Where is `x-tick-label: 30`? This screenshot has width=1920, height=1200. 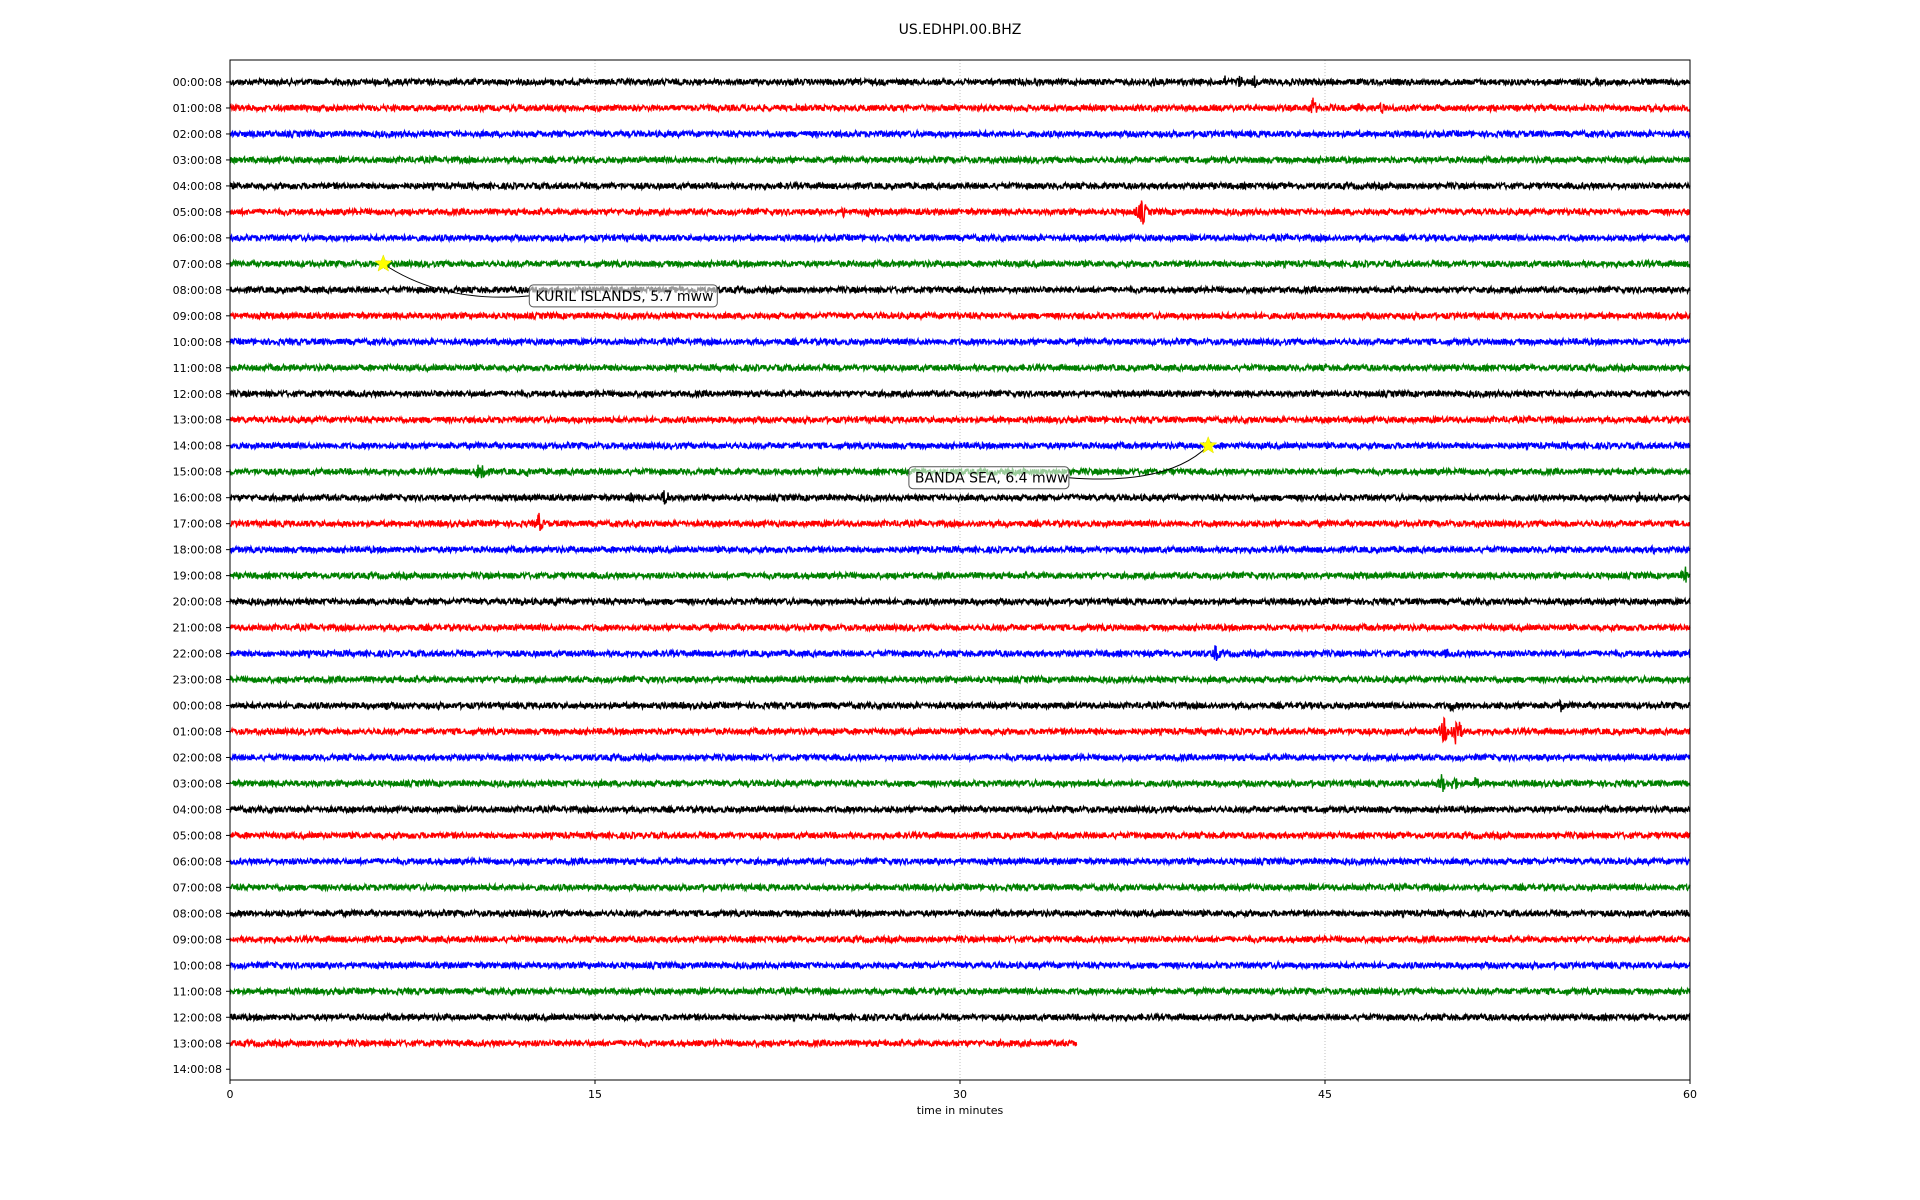 x-tick-label: 30 is located at coordinates (960, 1094).